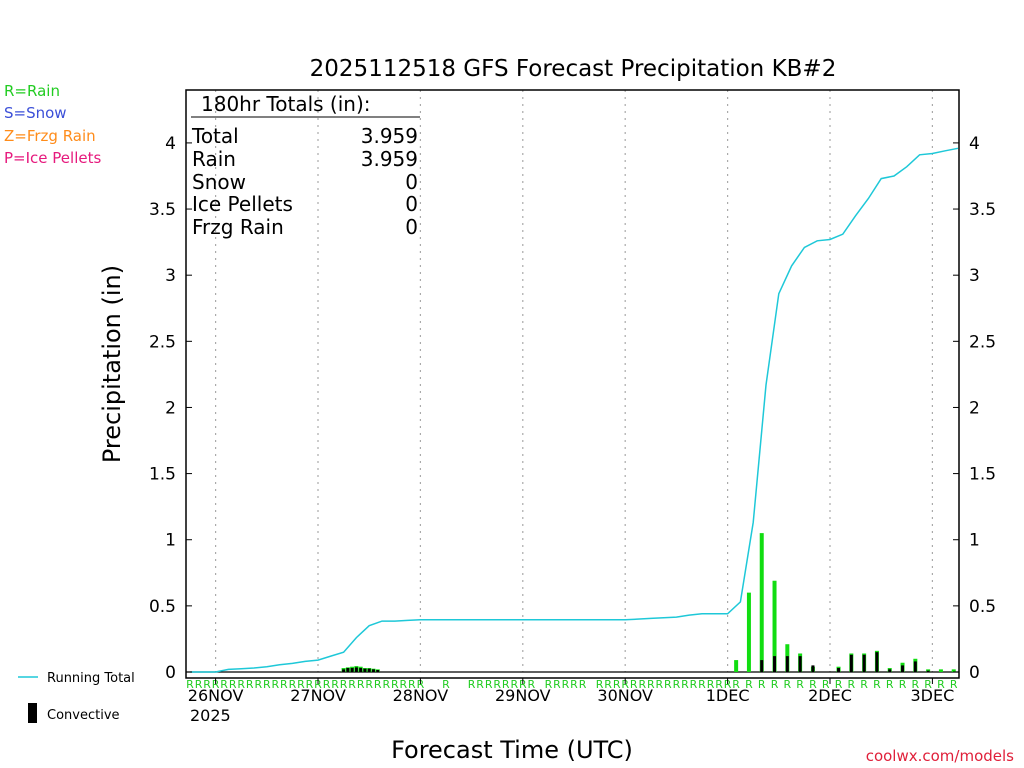 The height and width of the screenshot is (768, 1024). I want to click on y-tick-label: 1.5, so click(162, 475).